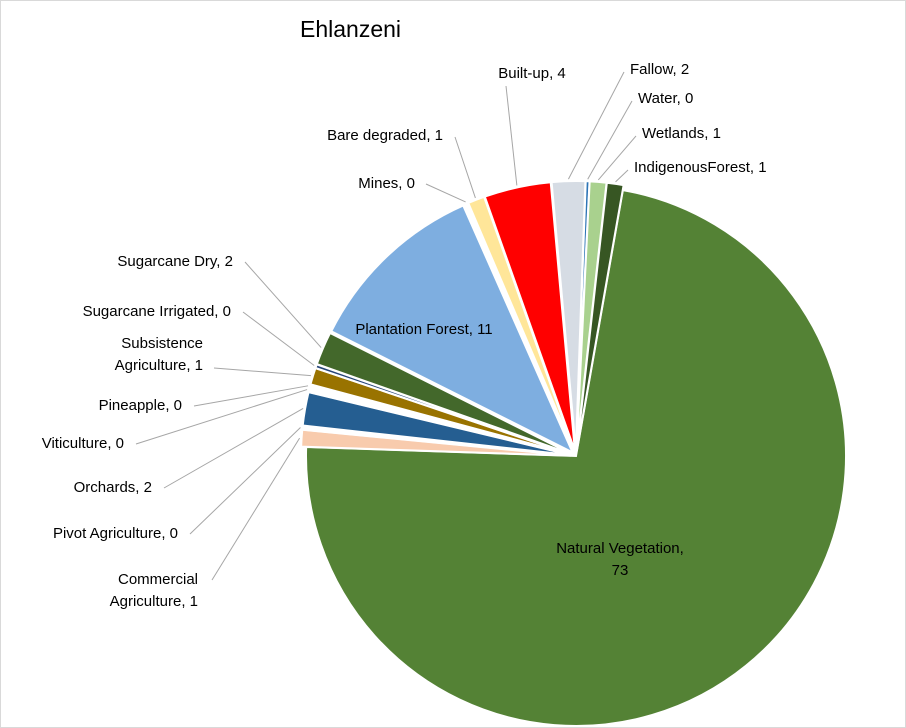 This screenshot has height=728, width=906. Describe the element at coordinates (532, 73) in the screenshot. I see `data-label-built-up: Built-up, 4` at that location.